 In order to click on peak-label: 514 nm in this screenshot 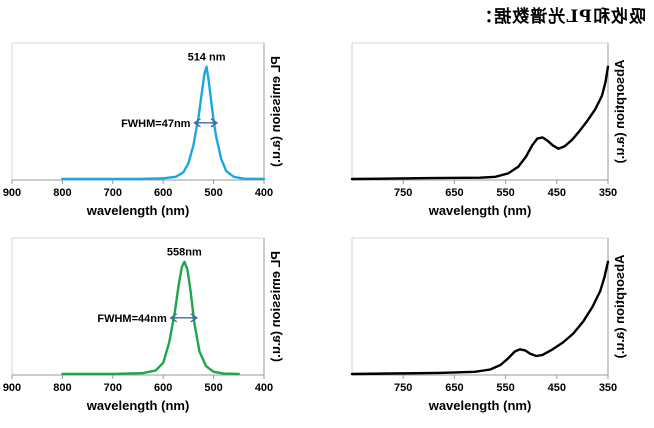, I will do `click(207, 58)`.